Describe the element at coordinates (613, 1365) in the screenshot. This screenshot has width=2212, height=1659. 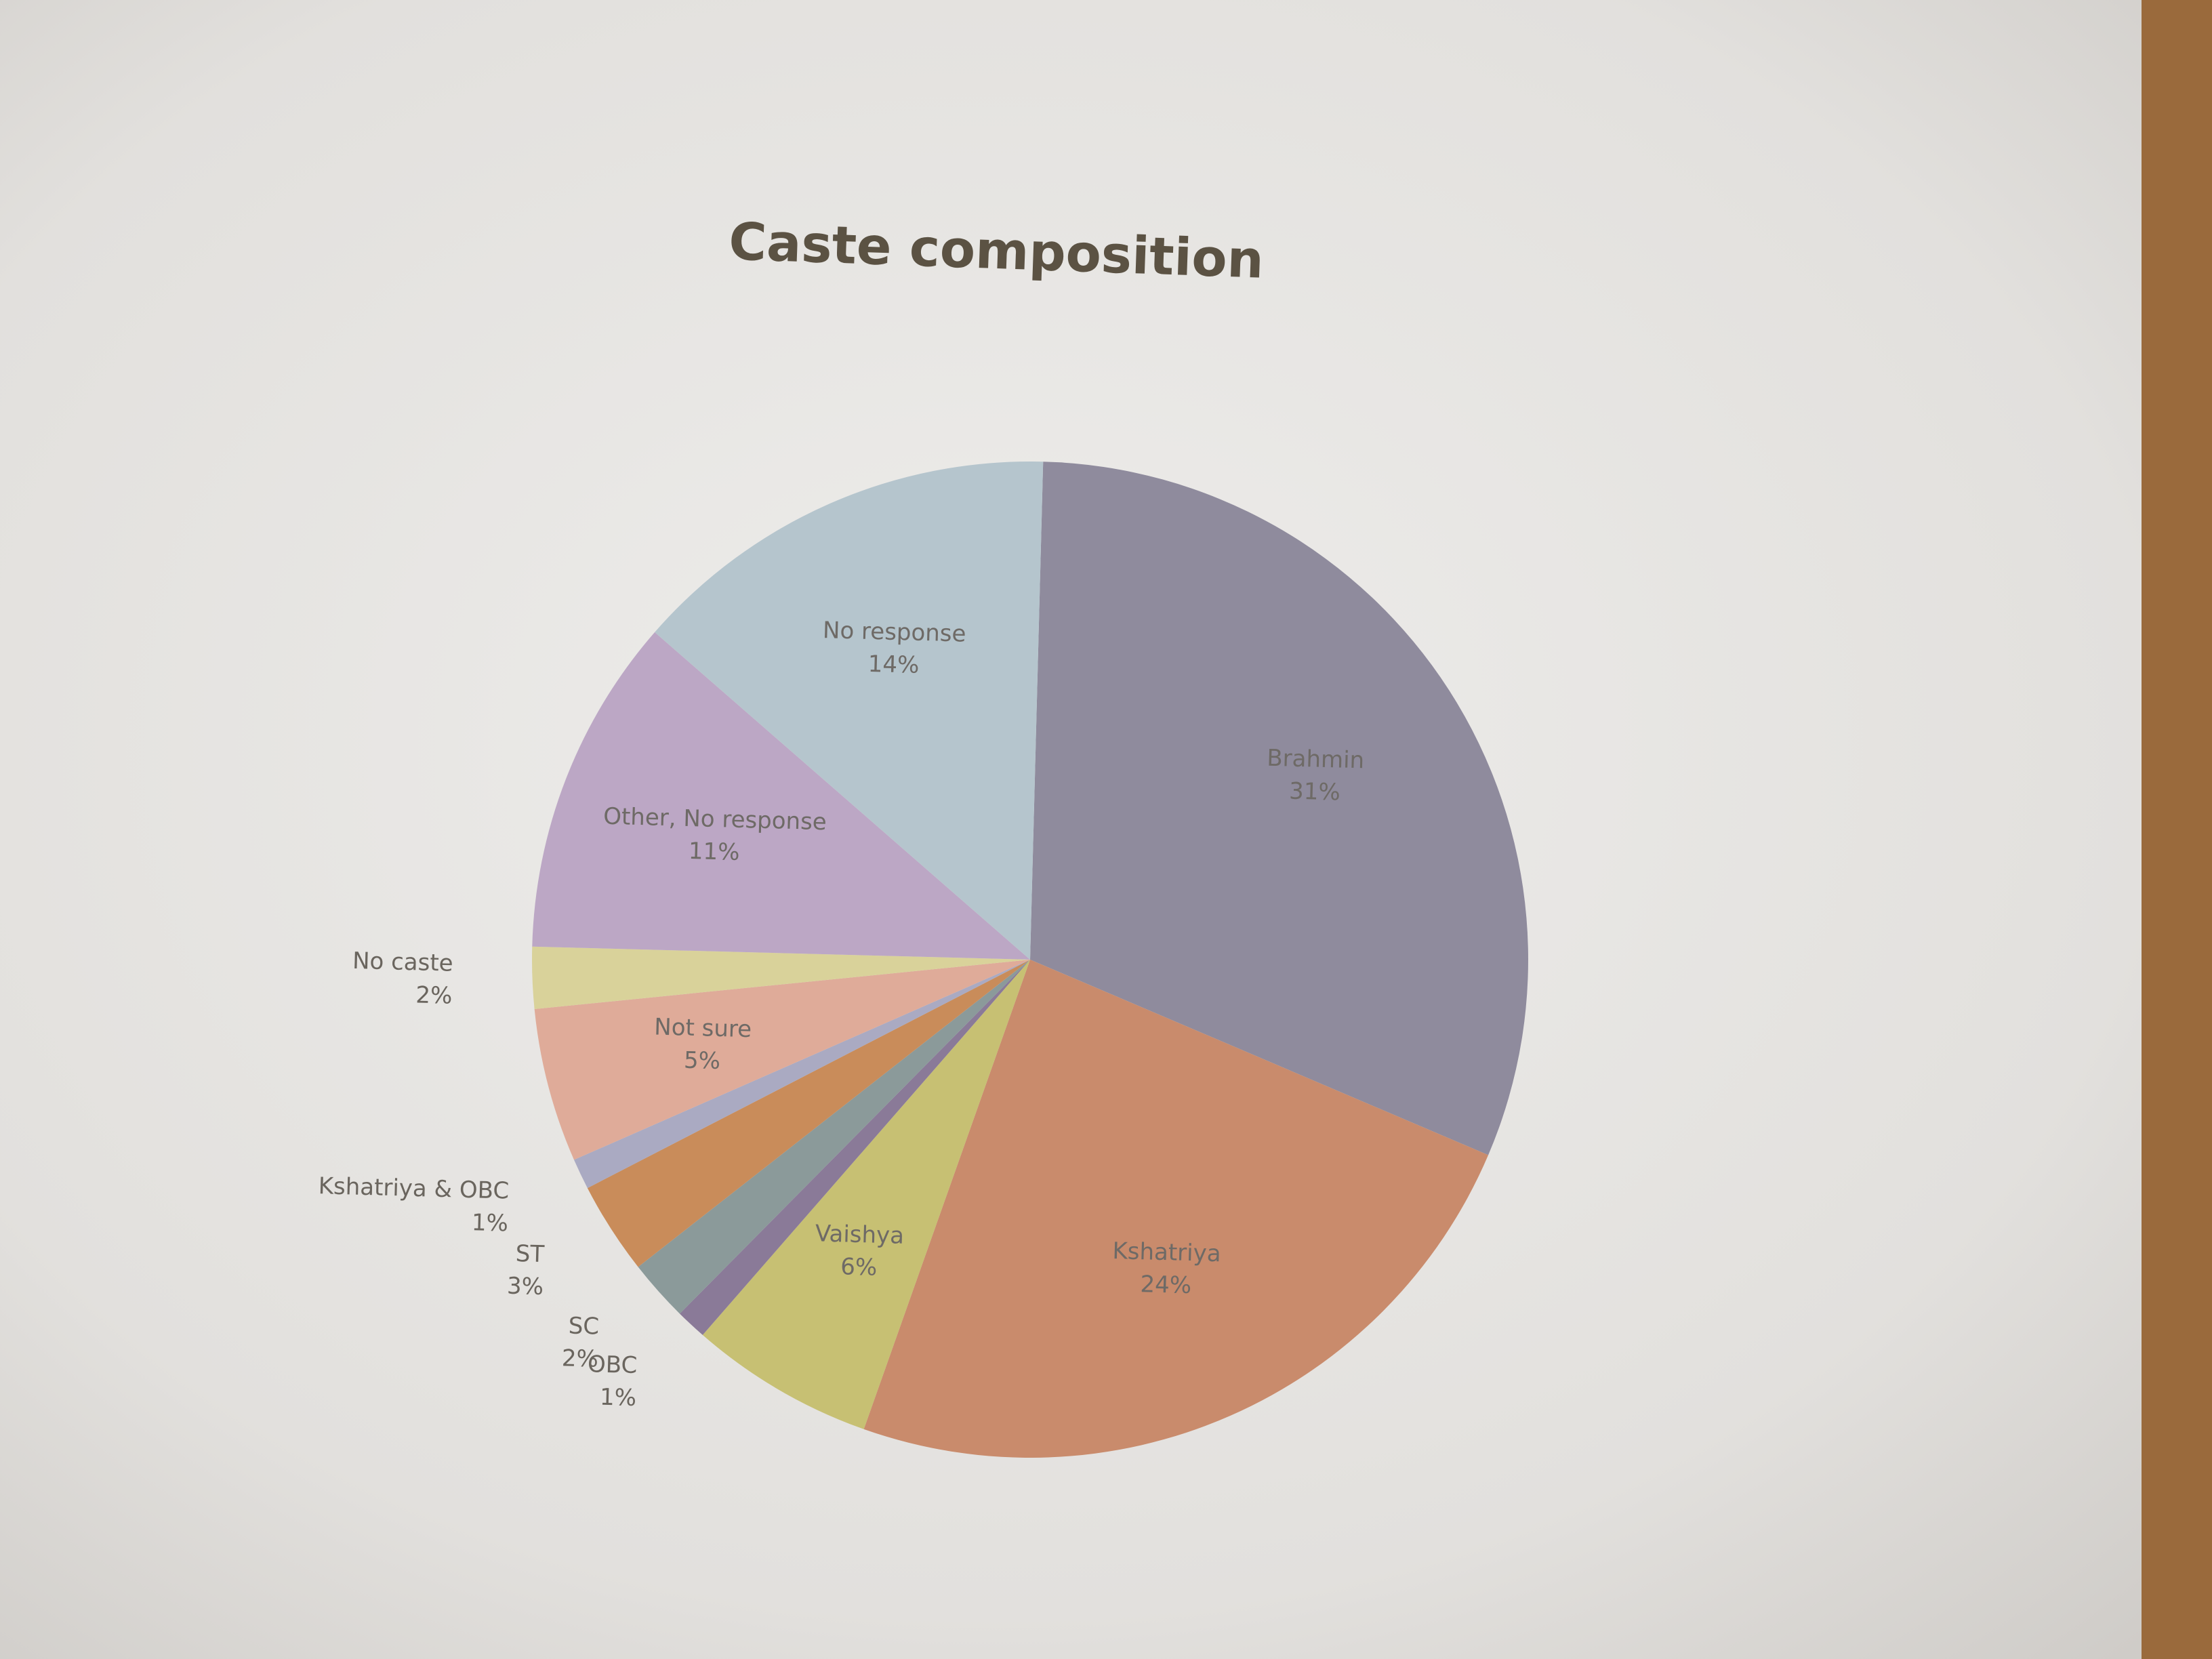
I see `slice-label: OBC` at that location.